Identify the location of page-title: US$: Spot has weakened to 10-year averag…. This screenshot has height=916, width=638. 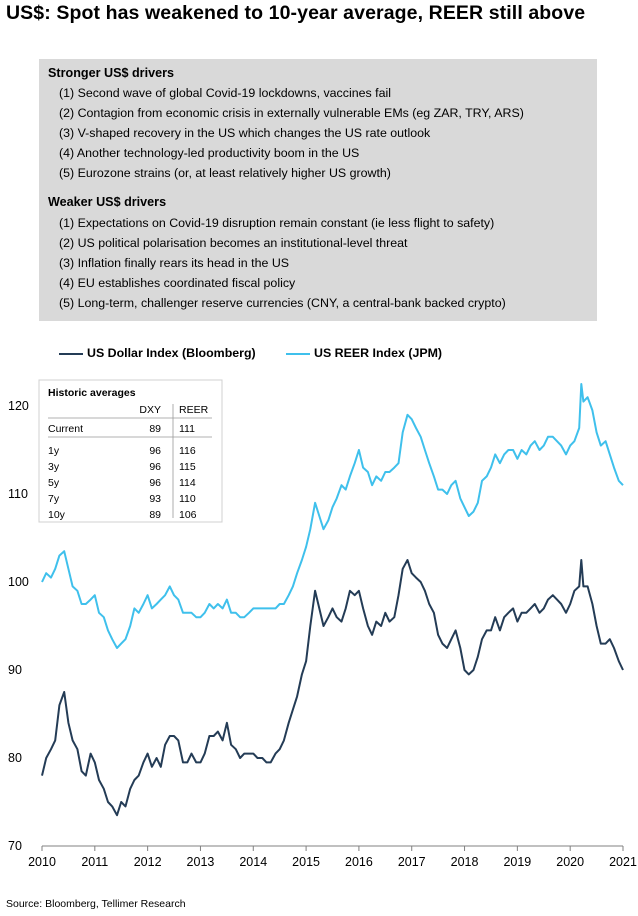
(296, 13).